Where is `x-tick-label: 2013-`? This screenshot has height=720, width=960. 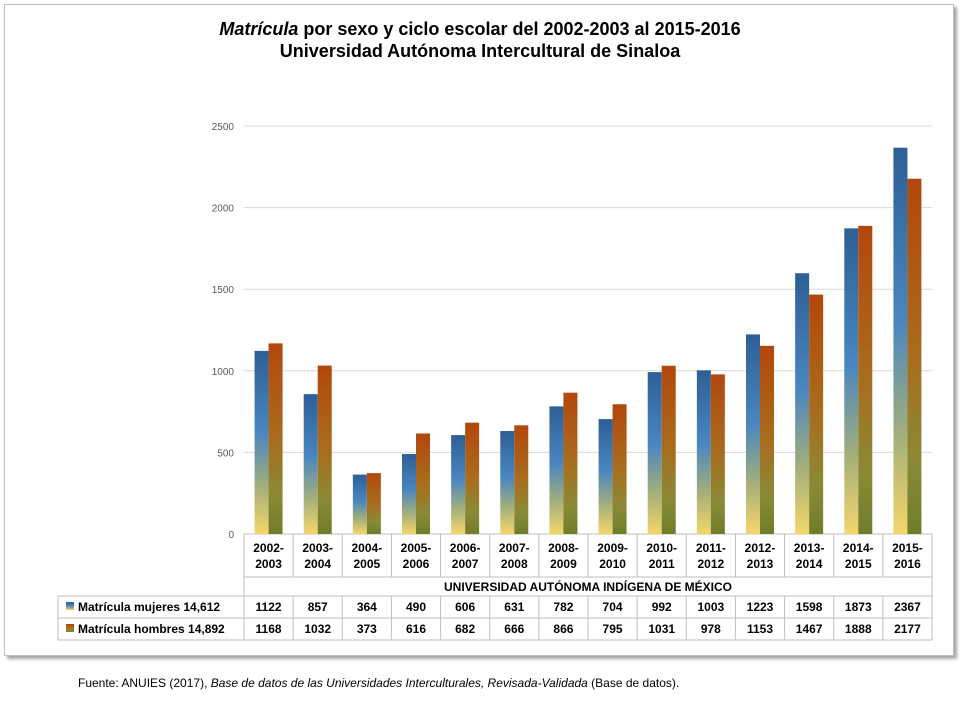 x-tick-label: 2013- is located at coordinates (809, 548).